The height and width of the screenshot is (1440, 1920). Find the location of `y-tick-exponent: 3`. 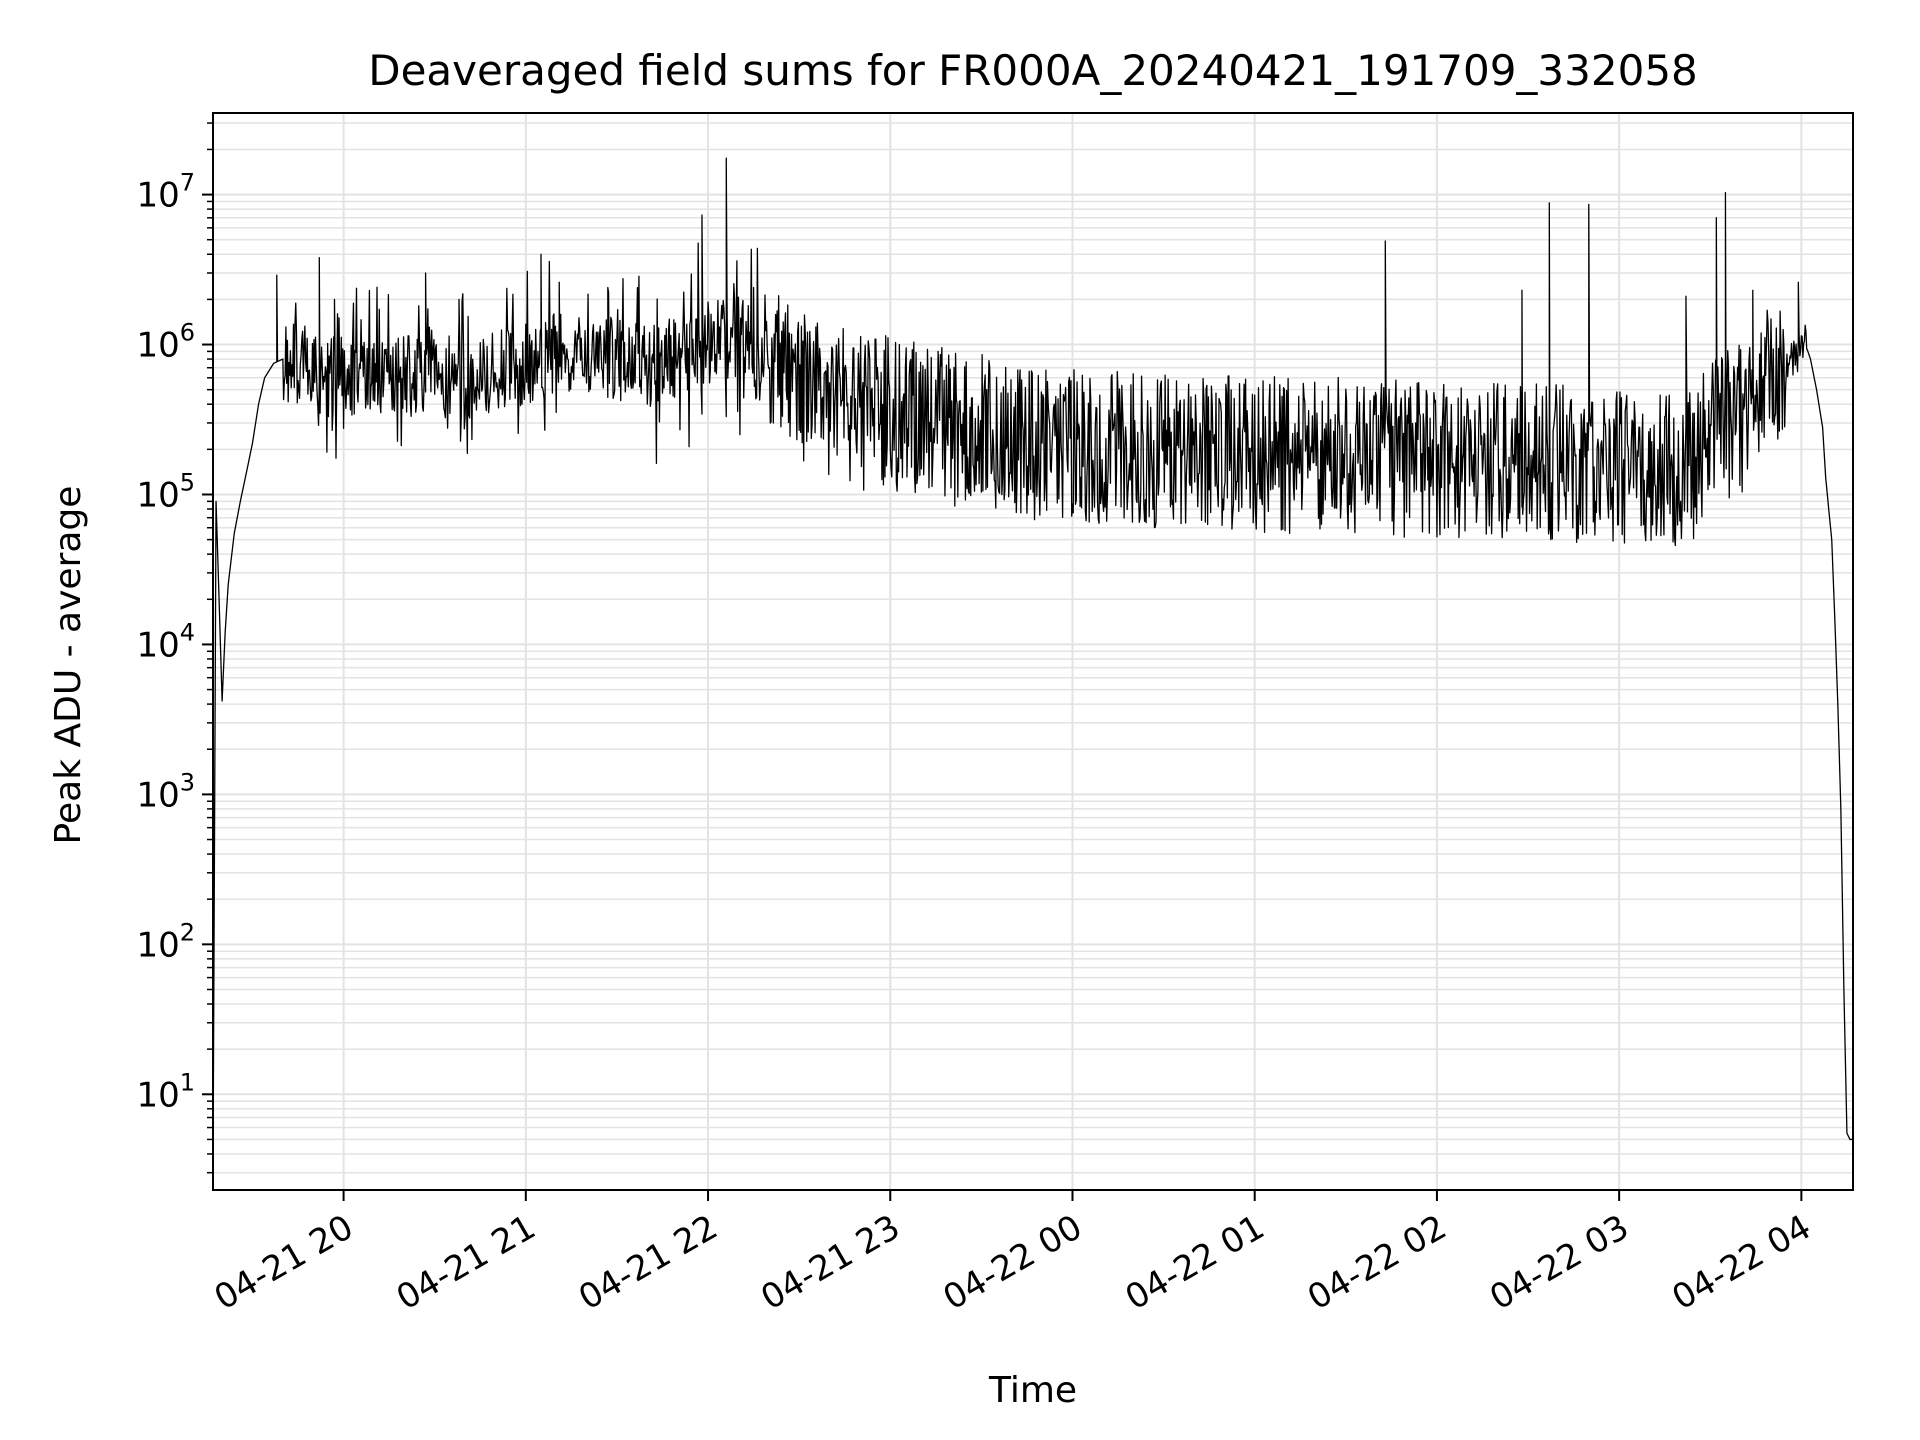

y-tick-exponent: 3 is located at coordinates (187, 782).